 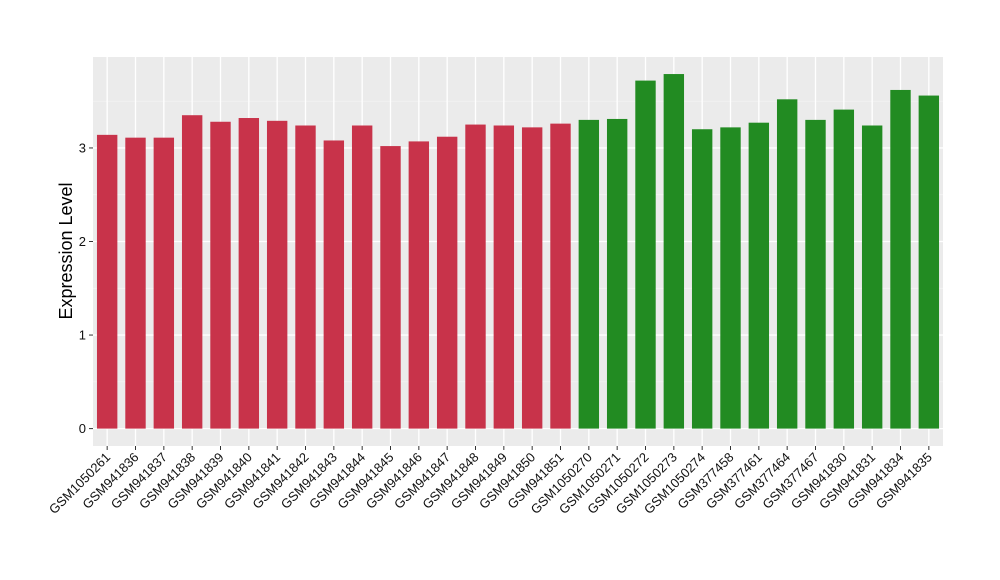 What do you see at coordinates (82, 335) in the screenshot?
I see `y-tick-label: 1` at bounding box center [82, 335].